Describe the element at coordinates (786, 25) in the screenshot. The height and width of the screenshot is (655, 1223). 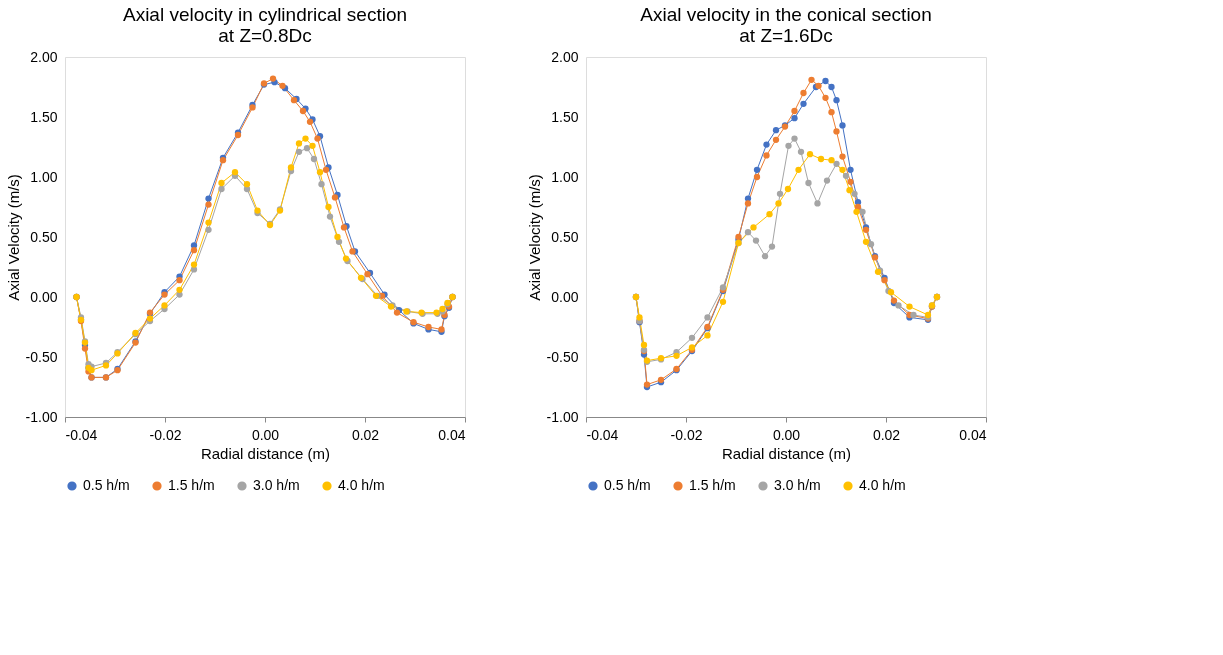
I see `chart-title: Axial velocity in the conical section at Z=1.6Dc` at that location.